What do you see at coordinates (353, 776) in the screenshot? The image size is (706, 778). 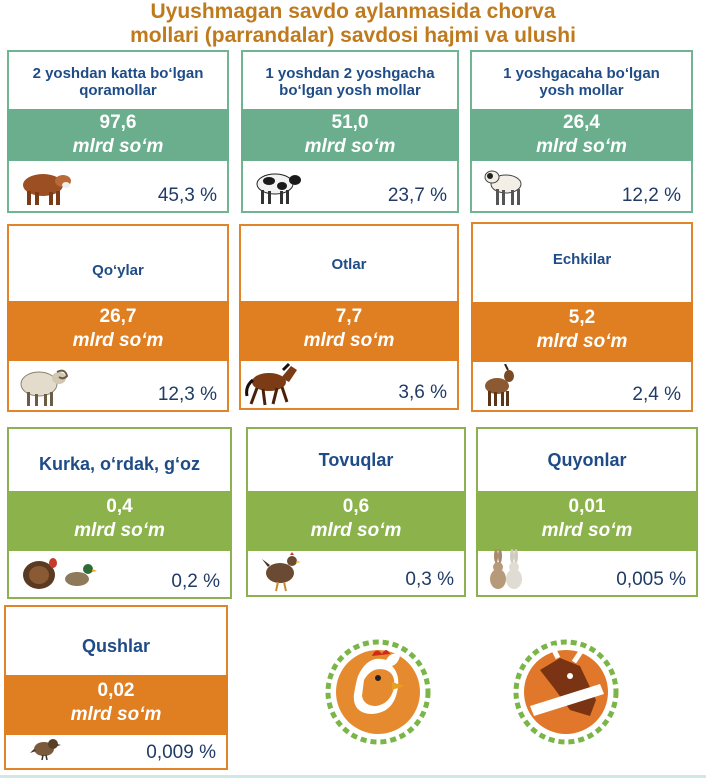 I see `bottom-divider` at bounding box center [353, 776].